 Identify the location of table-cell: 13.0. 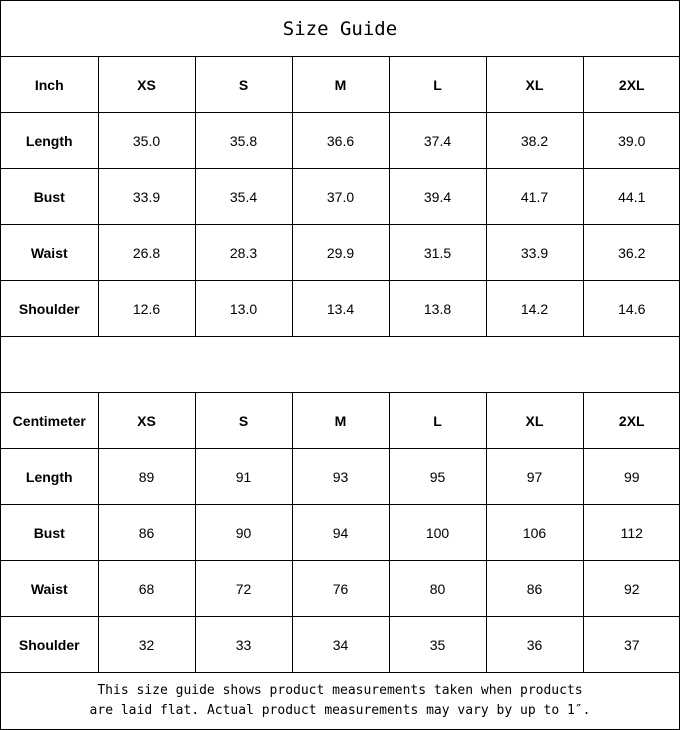
(243, 308).